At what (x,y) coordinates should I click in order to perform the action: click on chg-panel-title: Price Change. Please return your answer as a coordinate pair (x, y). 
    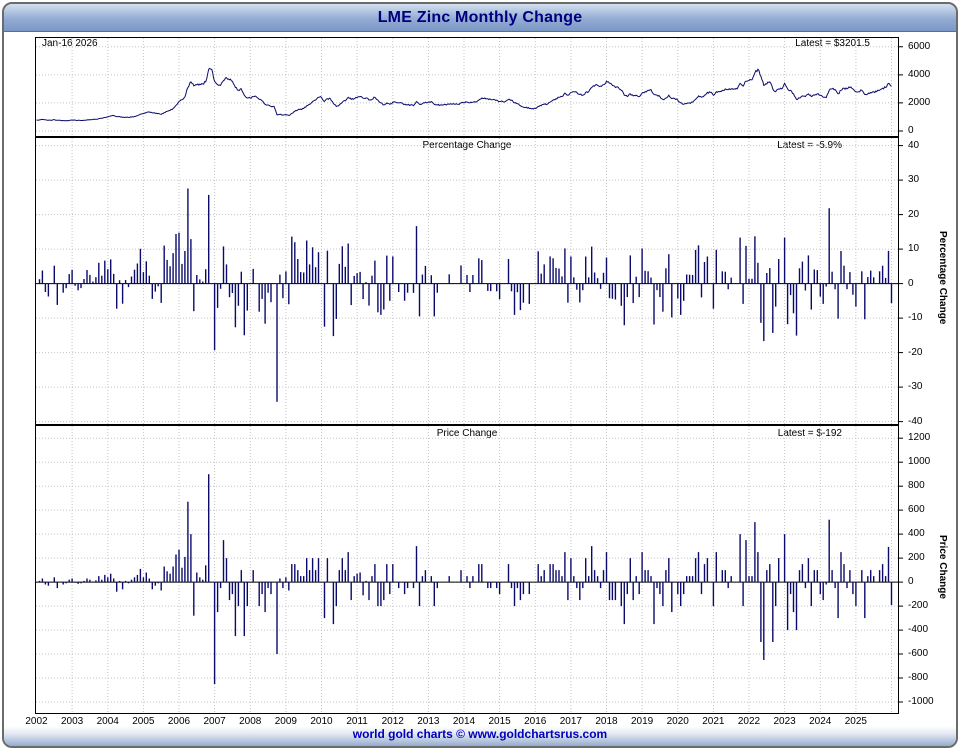
    Looking at the image, I should click on (467, 433).